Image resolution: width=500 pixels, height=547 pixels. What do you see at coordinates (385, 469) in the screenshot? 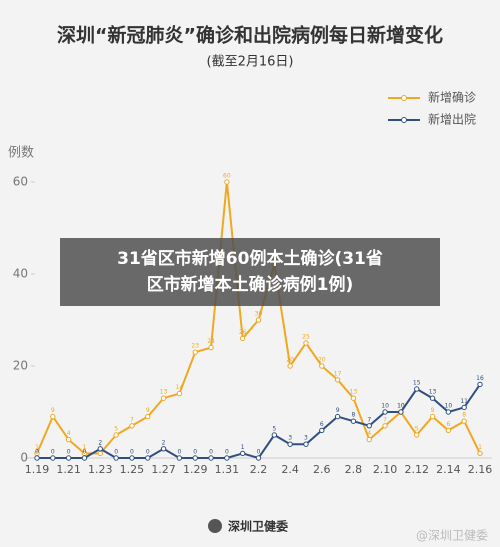
I see `x-tick-label: 2.10` at bounding box center [385, 469].